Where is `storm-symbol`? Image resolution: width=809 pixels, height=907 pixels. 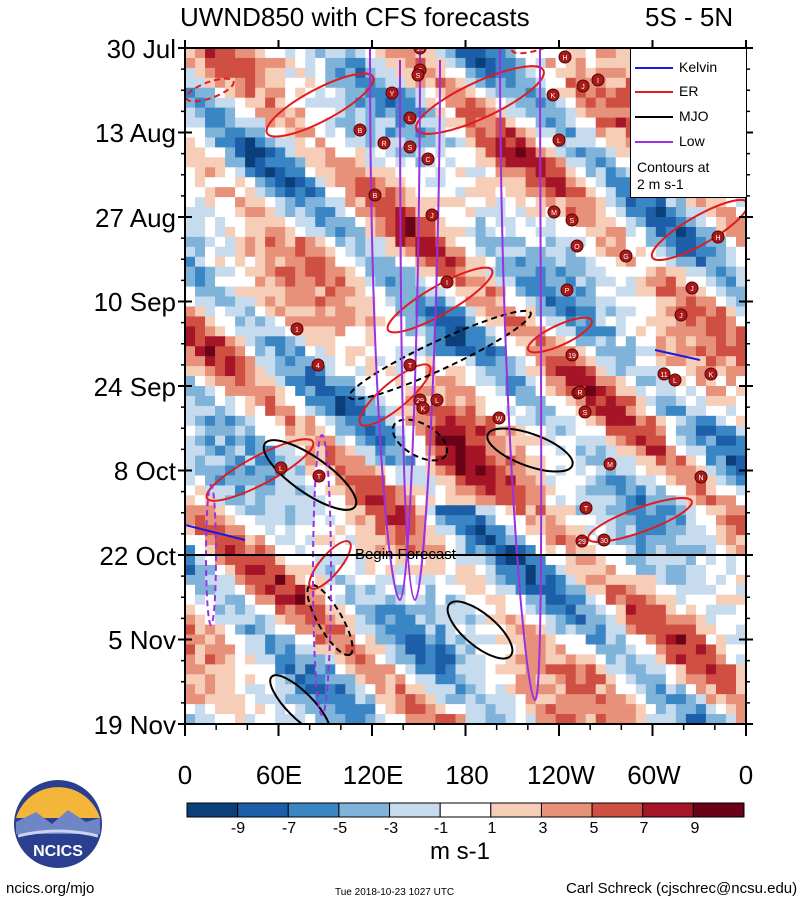
storm-symbol is located at coordinates (432, 215).